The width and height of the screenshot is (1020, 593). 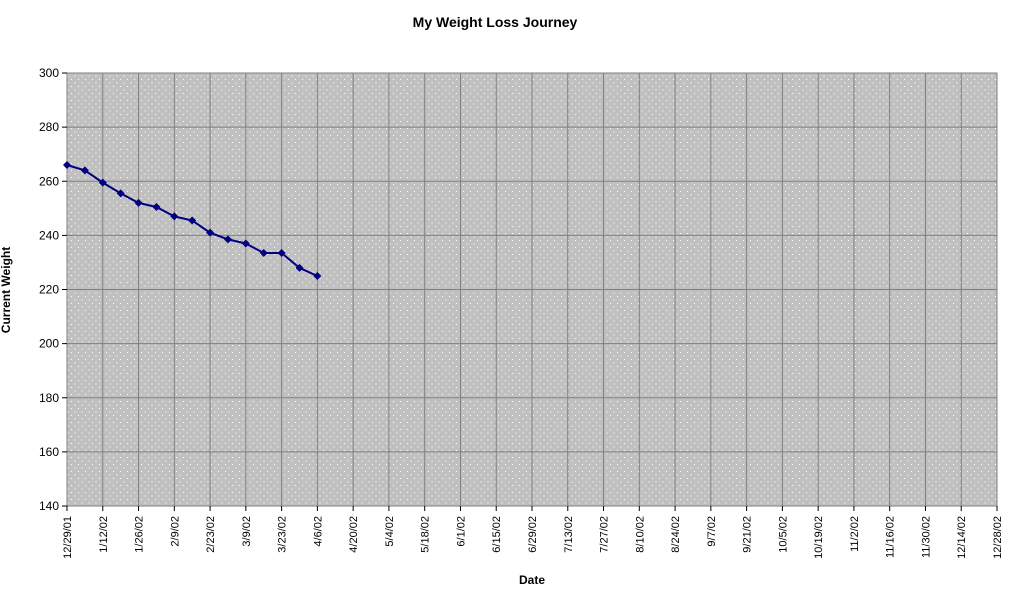 What do you see at coordinates (748, 534) in the screenshot?
I see `x-tick-label: 9/21/02` at bounding box center [748, 534].